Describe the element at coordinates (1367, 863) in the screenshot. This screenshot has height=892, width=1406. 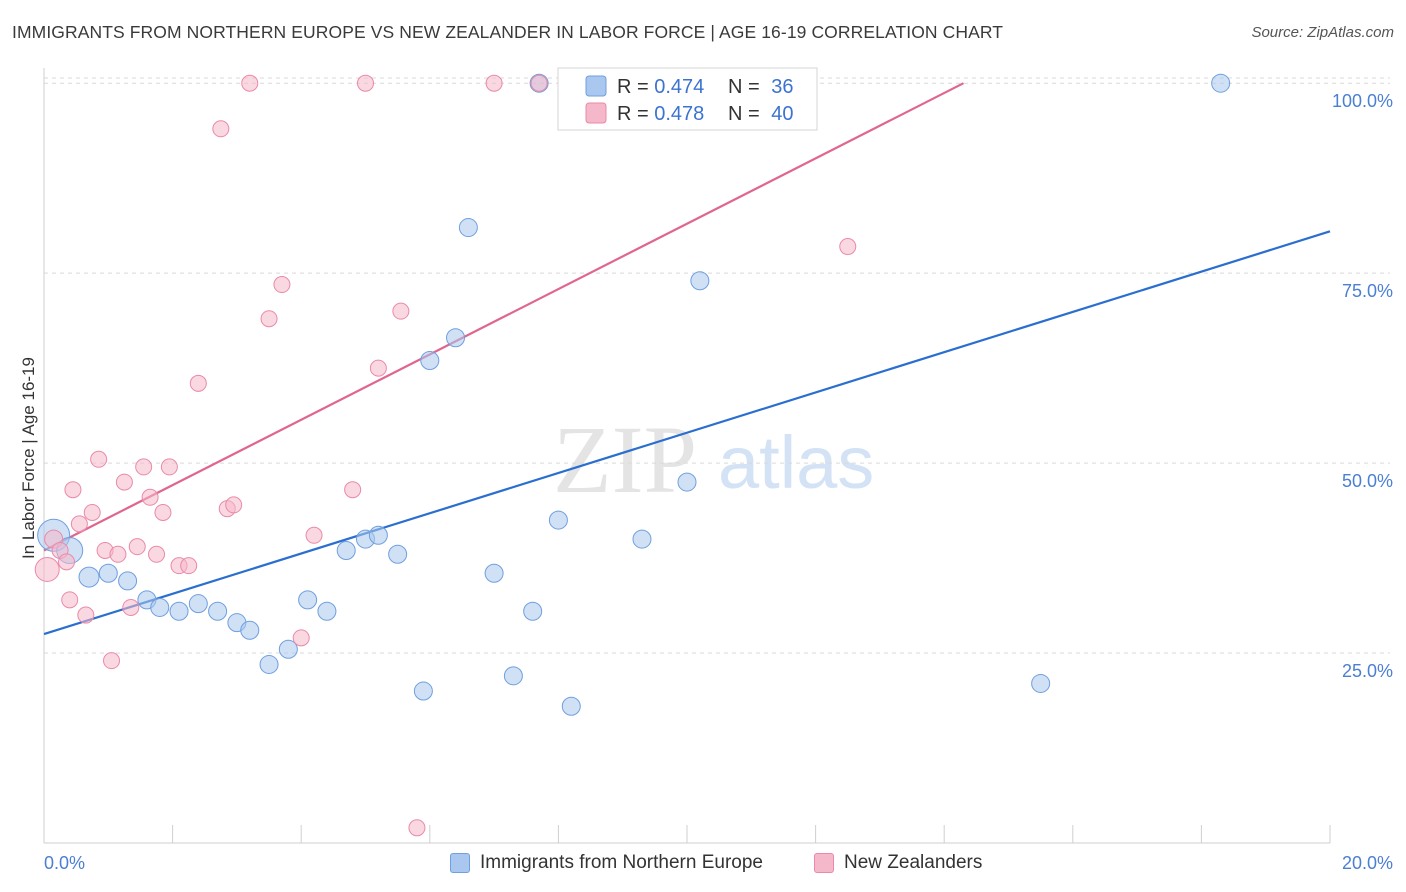
I see `x-tick-label: 20.0%` at that location.